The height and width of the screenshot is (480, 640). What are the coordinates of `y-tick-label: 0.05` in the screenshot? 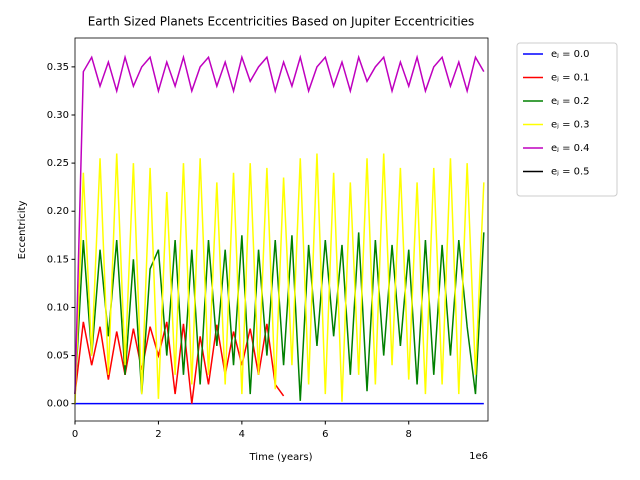 It's located at (58, 356).